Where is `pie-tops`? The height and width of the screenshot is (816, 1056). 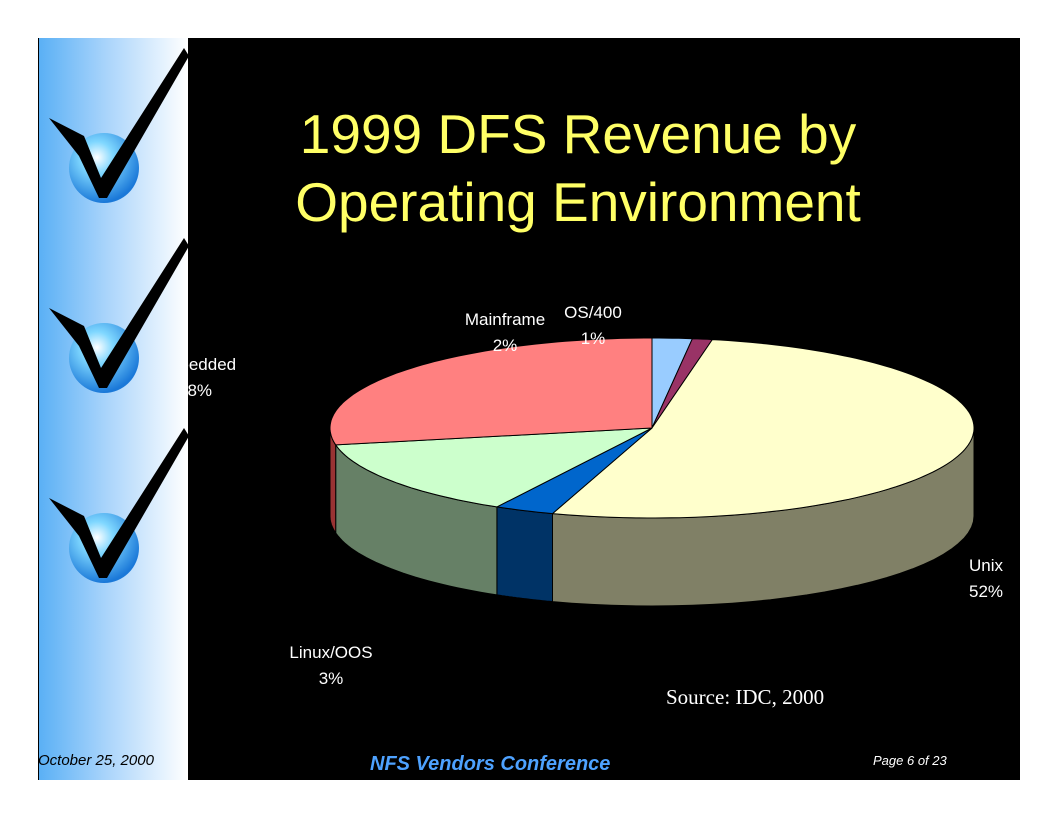
pie-tops is located at coordinates (652, 428).